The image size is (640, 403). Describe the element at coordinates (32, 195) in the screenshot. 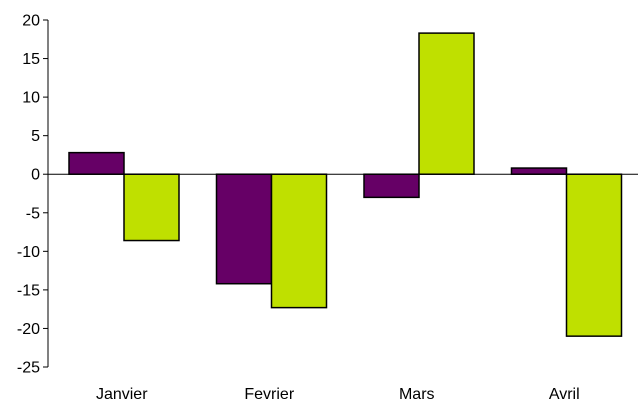

I see `y-axis-ticks: 20 15 10 5 0 -5 -10 -15 -20 -25` at that location.